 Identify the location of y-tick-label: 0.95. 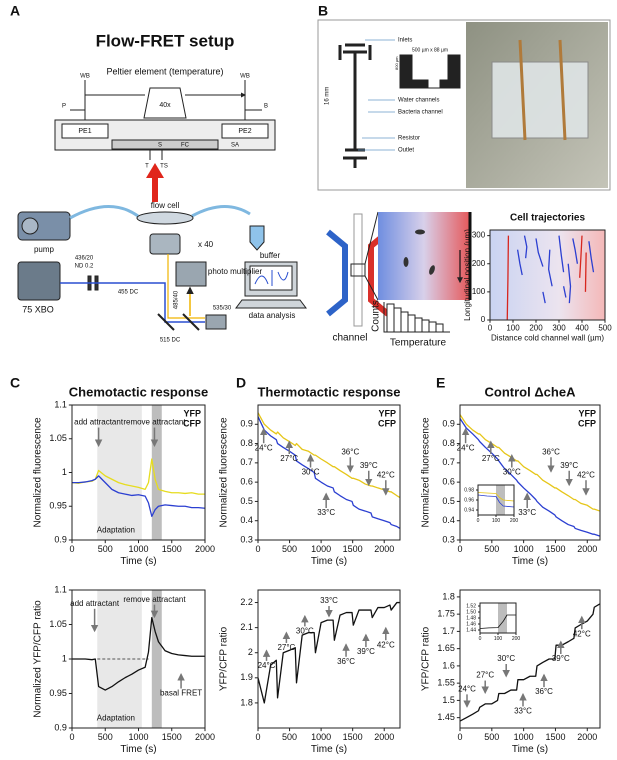
(58, 693).